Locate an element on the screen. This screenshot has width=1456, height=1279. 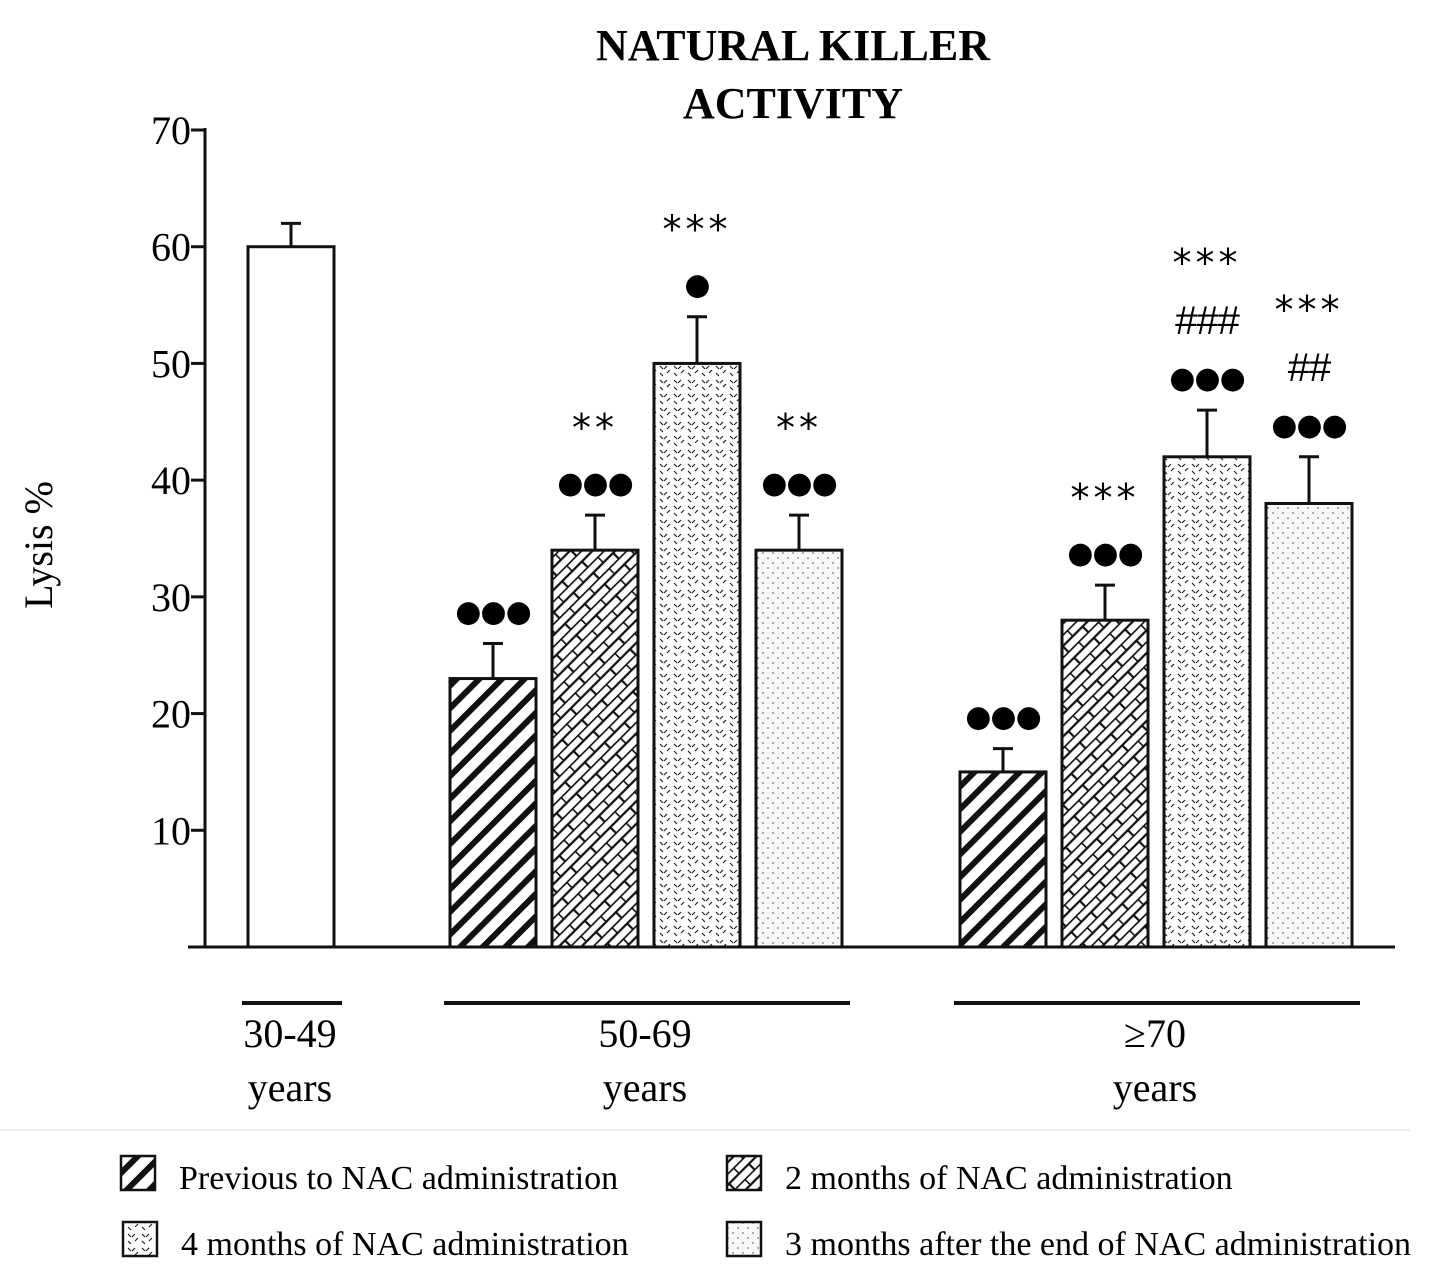
significance-hash: ### is located at coordinates (1207, 321).